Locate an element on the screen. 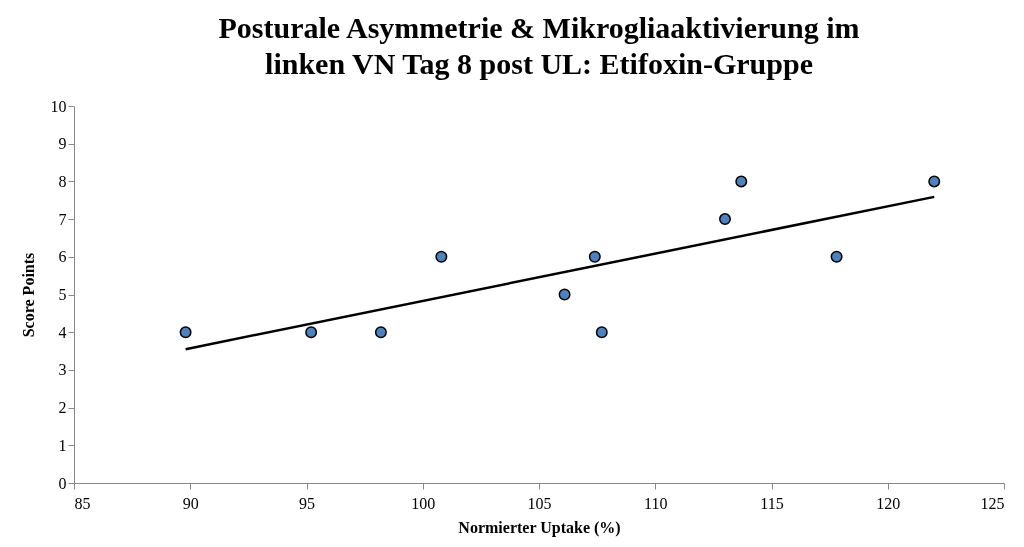  y-tick-label: 3 is located at coordinates (62, 370).